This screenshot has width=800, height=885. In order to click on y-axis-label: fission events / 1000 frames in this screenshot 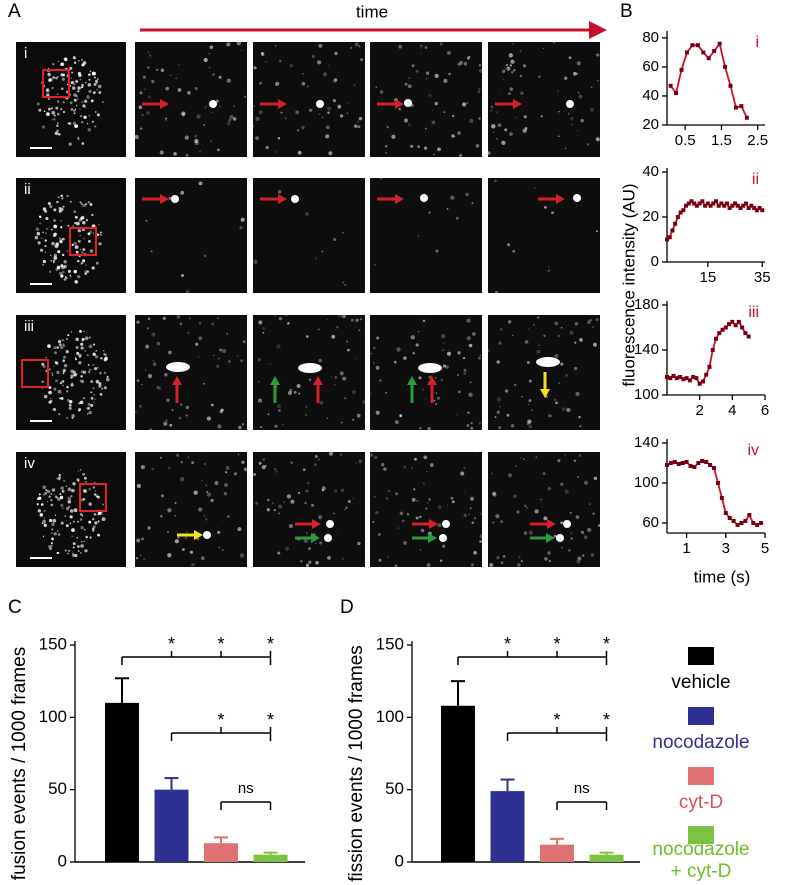, I will do `click(356, 763)`.